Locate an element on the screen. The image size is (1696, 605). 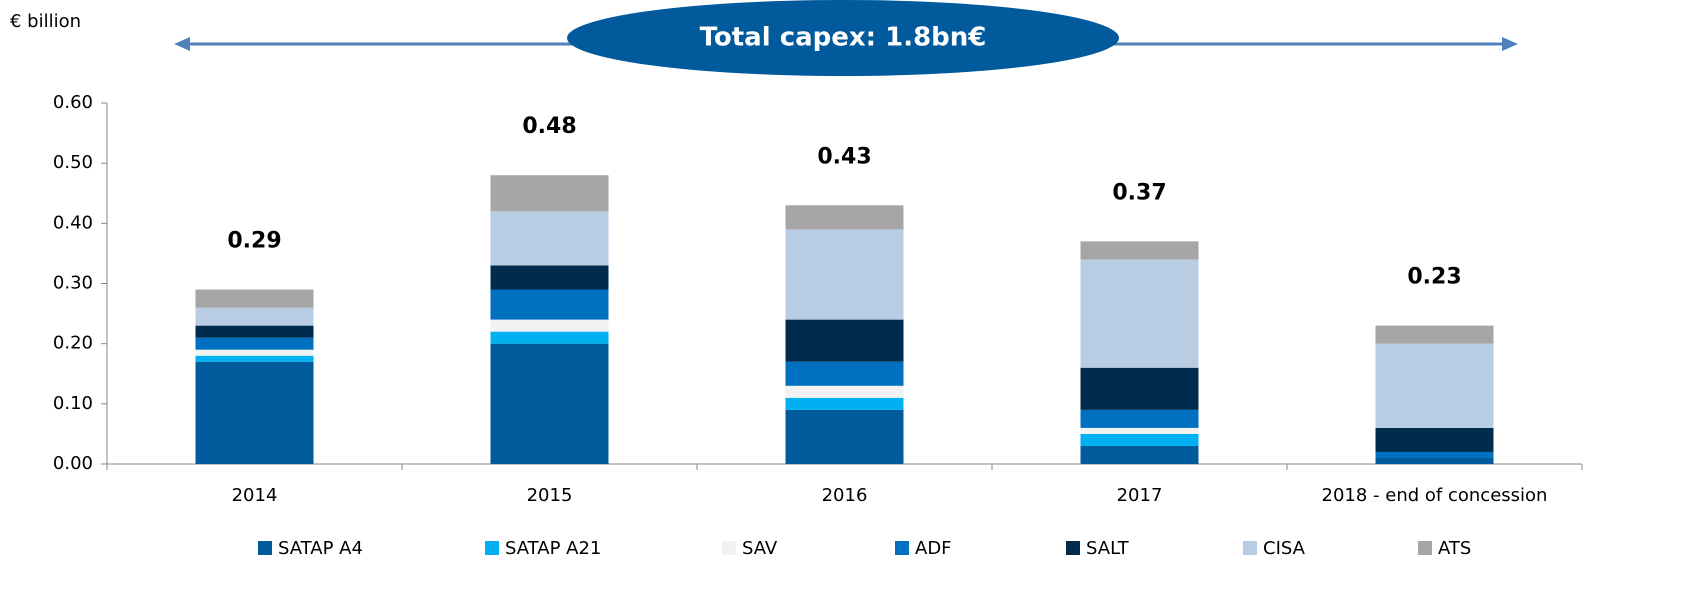
legend-label: SAV is located at coordinates (760, 548).